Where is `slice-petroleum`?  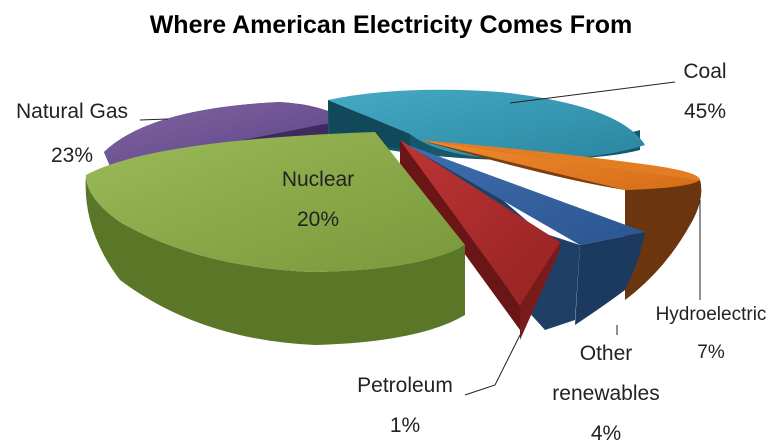 slice-petroleum is located at coordinates (480, 240).